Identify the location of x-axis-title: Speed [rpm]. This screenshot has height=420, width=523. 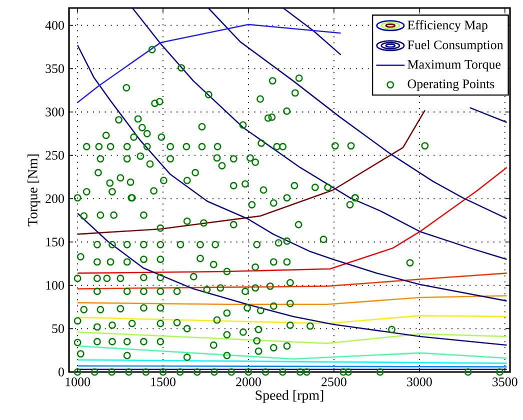
(290, 396).